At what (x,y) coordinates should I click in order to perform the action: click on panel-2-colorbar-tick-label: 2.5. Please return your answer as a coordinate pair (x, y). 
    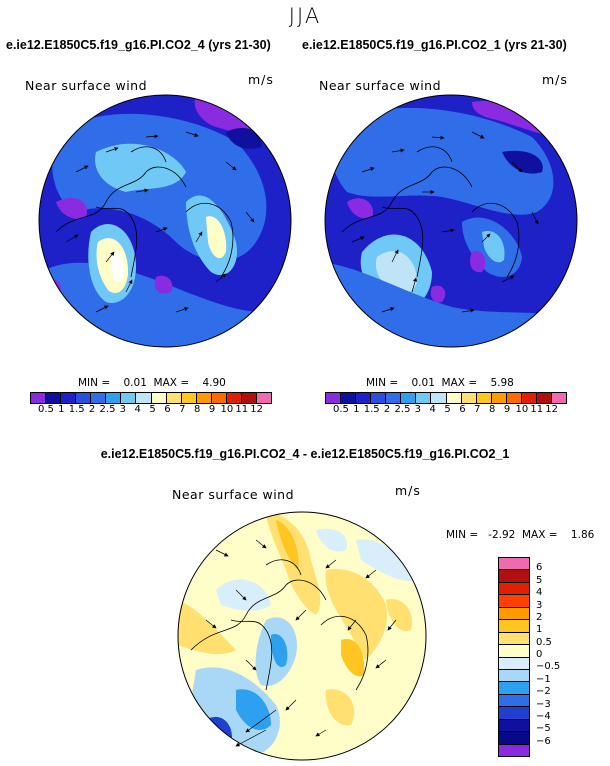
    Looking at the image, I should click on (402, 409).